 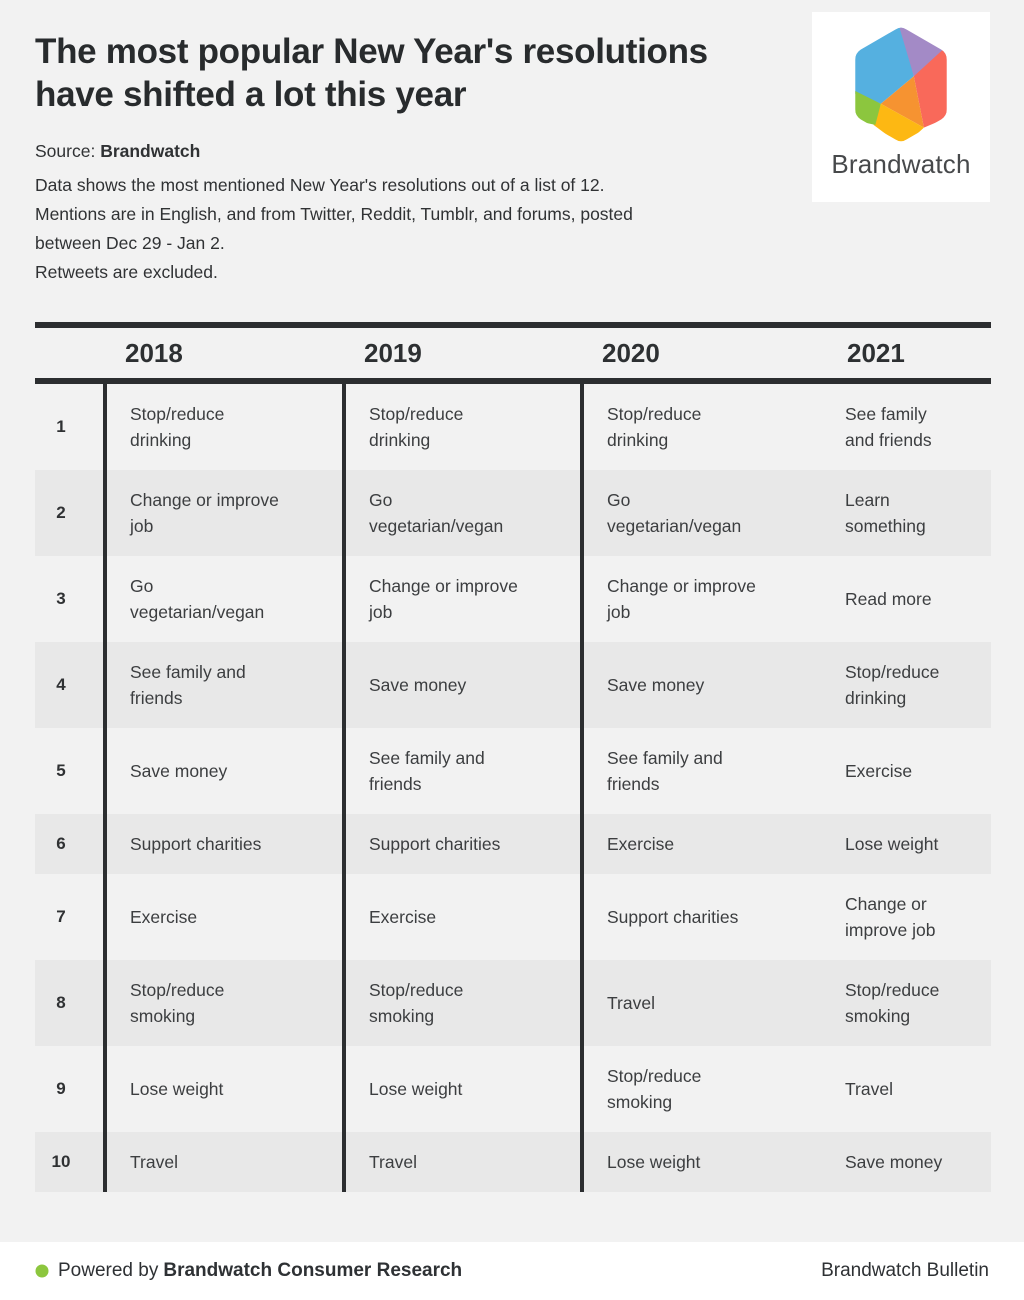 I want to click on source-label: Source:, so click(x=65, y=151).